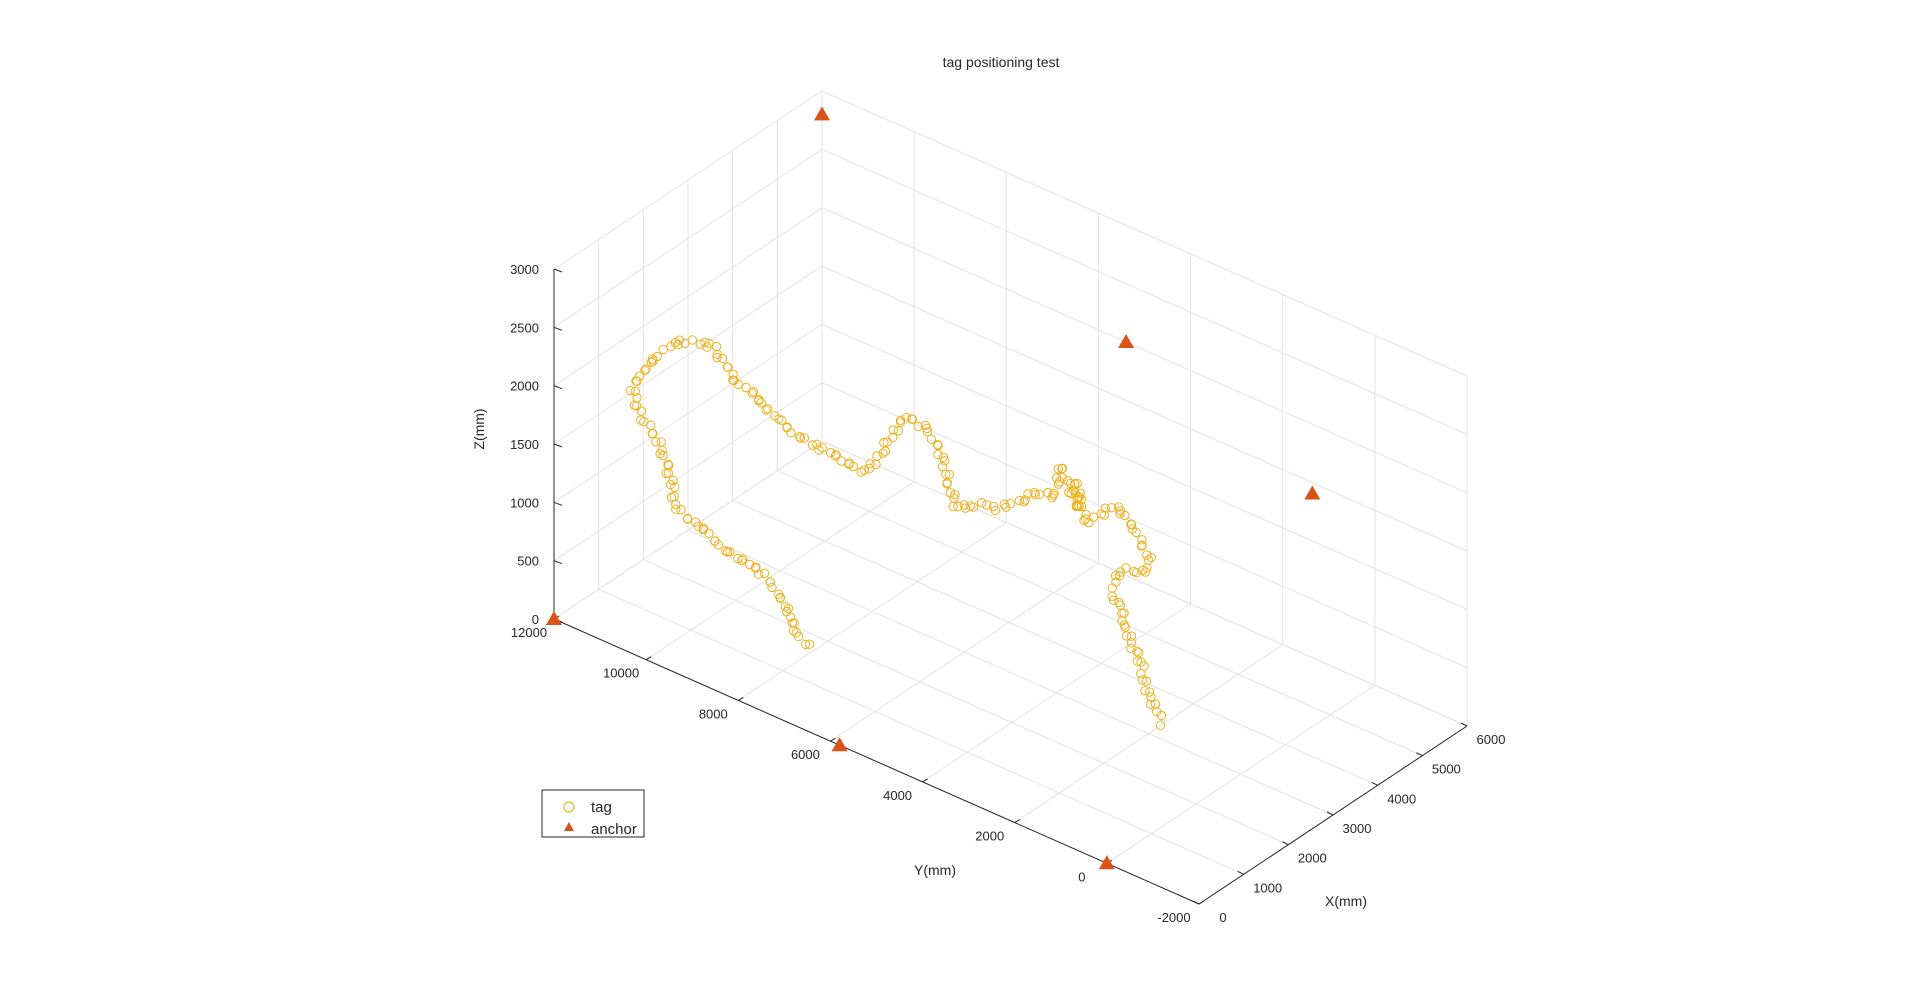  What do you see at coordinates (989, 836) in the screenshot?
I see `y-tick-label: 2000` at bounding box center [989, 836].